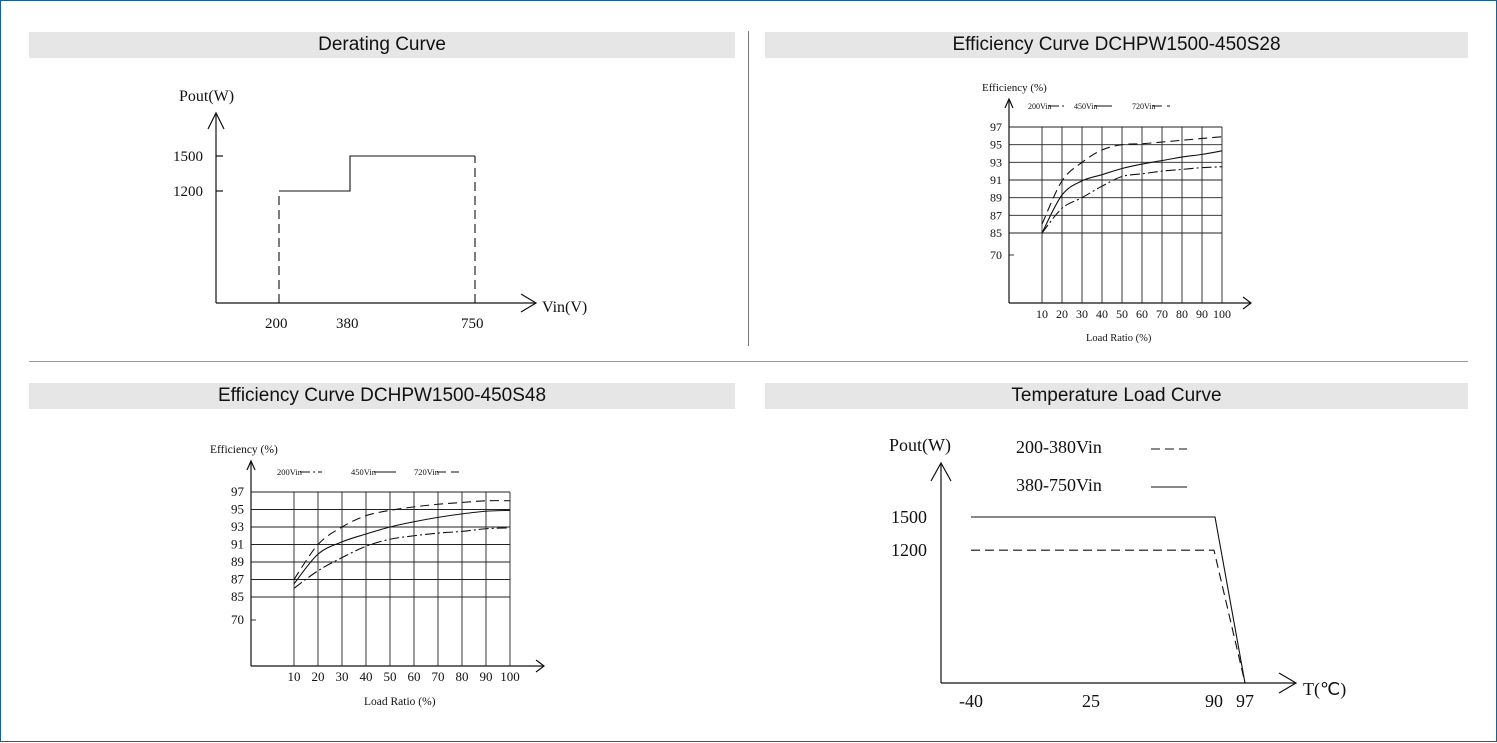 The width and height of the screenshot is (1497, 743). What do you see at coordinates (1288, 683) in the screenshot?
I see `temp-x-arrow` at bounding box center [1288, 683].